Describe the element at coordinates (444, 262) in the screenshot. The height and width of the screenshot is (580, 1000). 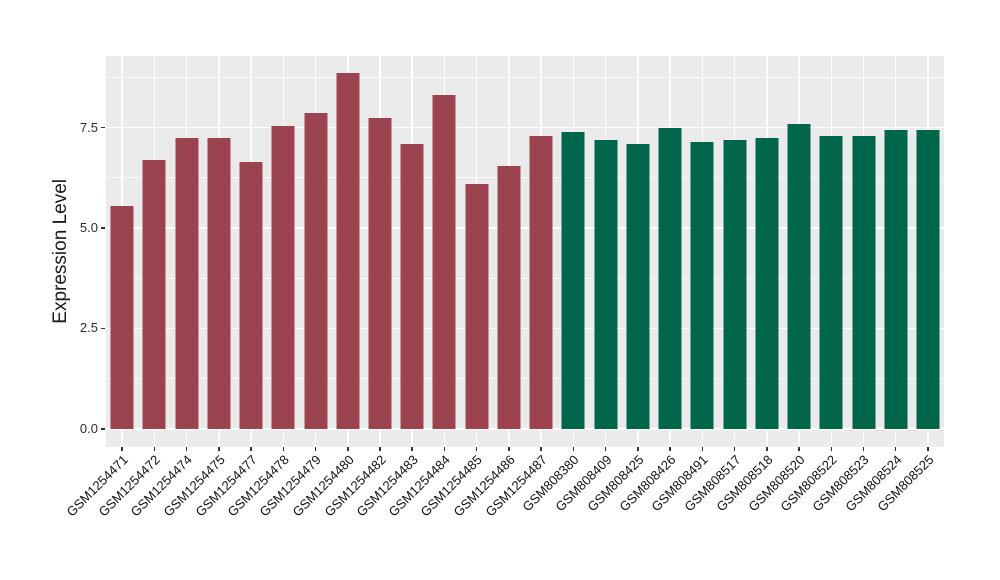
I see `bar-GSM1254484` at that location.